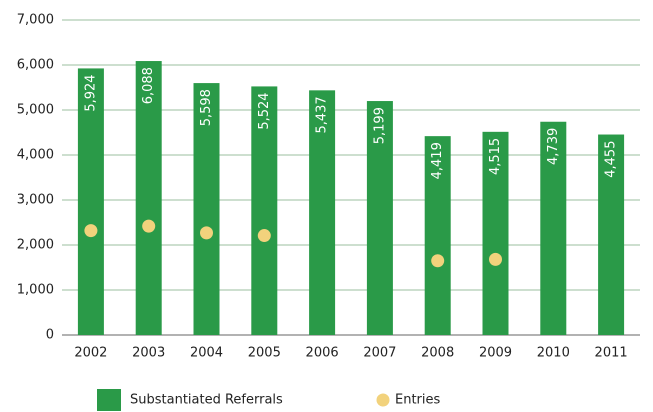  What do you see at coordinates (379, 125) in the screenshot?
I see `bar-value-label: 5,199` at bounding box center [379, 125].